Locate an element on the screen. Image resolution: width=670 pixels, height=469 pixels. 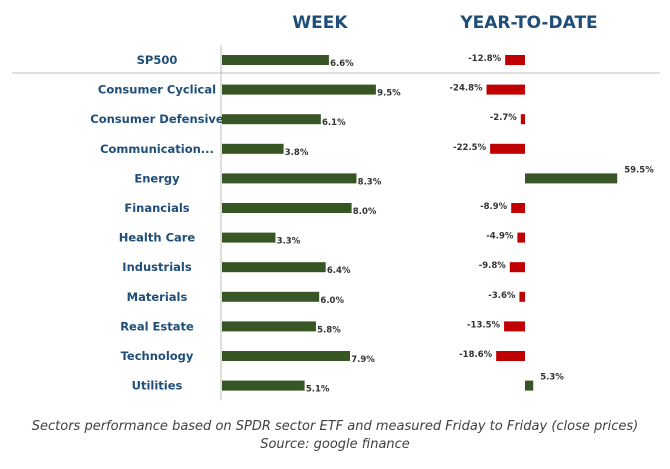
week-value-label: 8.3% is located at coordinates (370, 182).